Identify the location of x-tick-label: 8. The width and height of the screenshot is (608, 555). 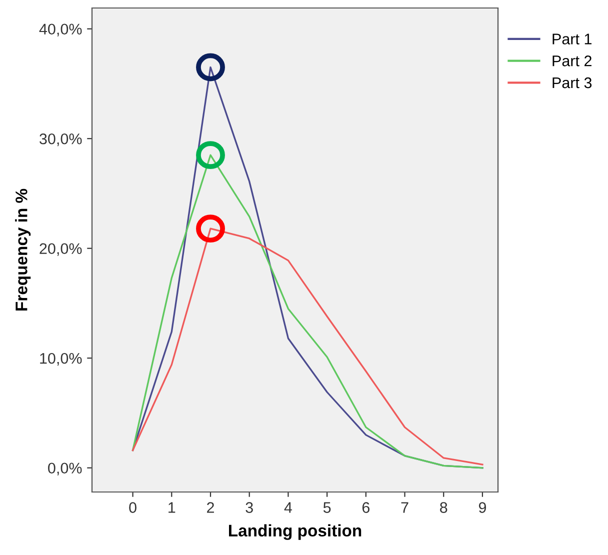
(444, 507).